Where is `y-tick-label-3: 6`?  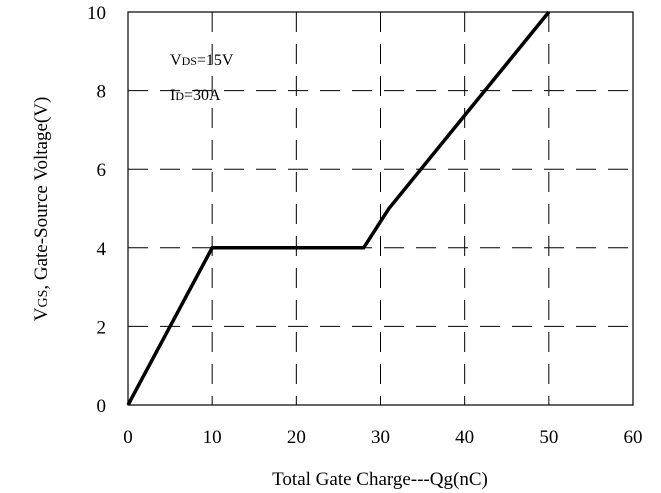
y-tick-label-3: 6 is located at coordinates (102, 170).